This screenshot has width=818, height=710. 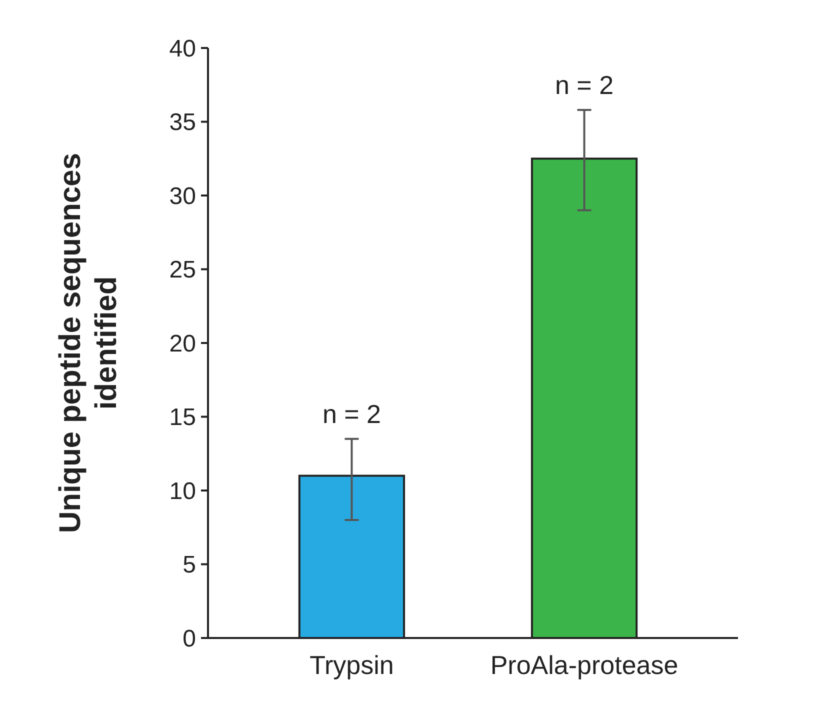 What do you see at coordinates (182, 48) in the screenshot?
I see `y-tick-label: 40` at bounding box center [182, 48].